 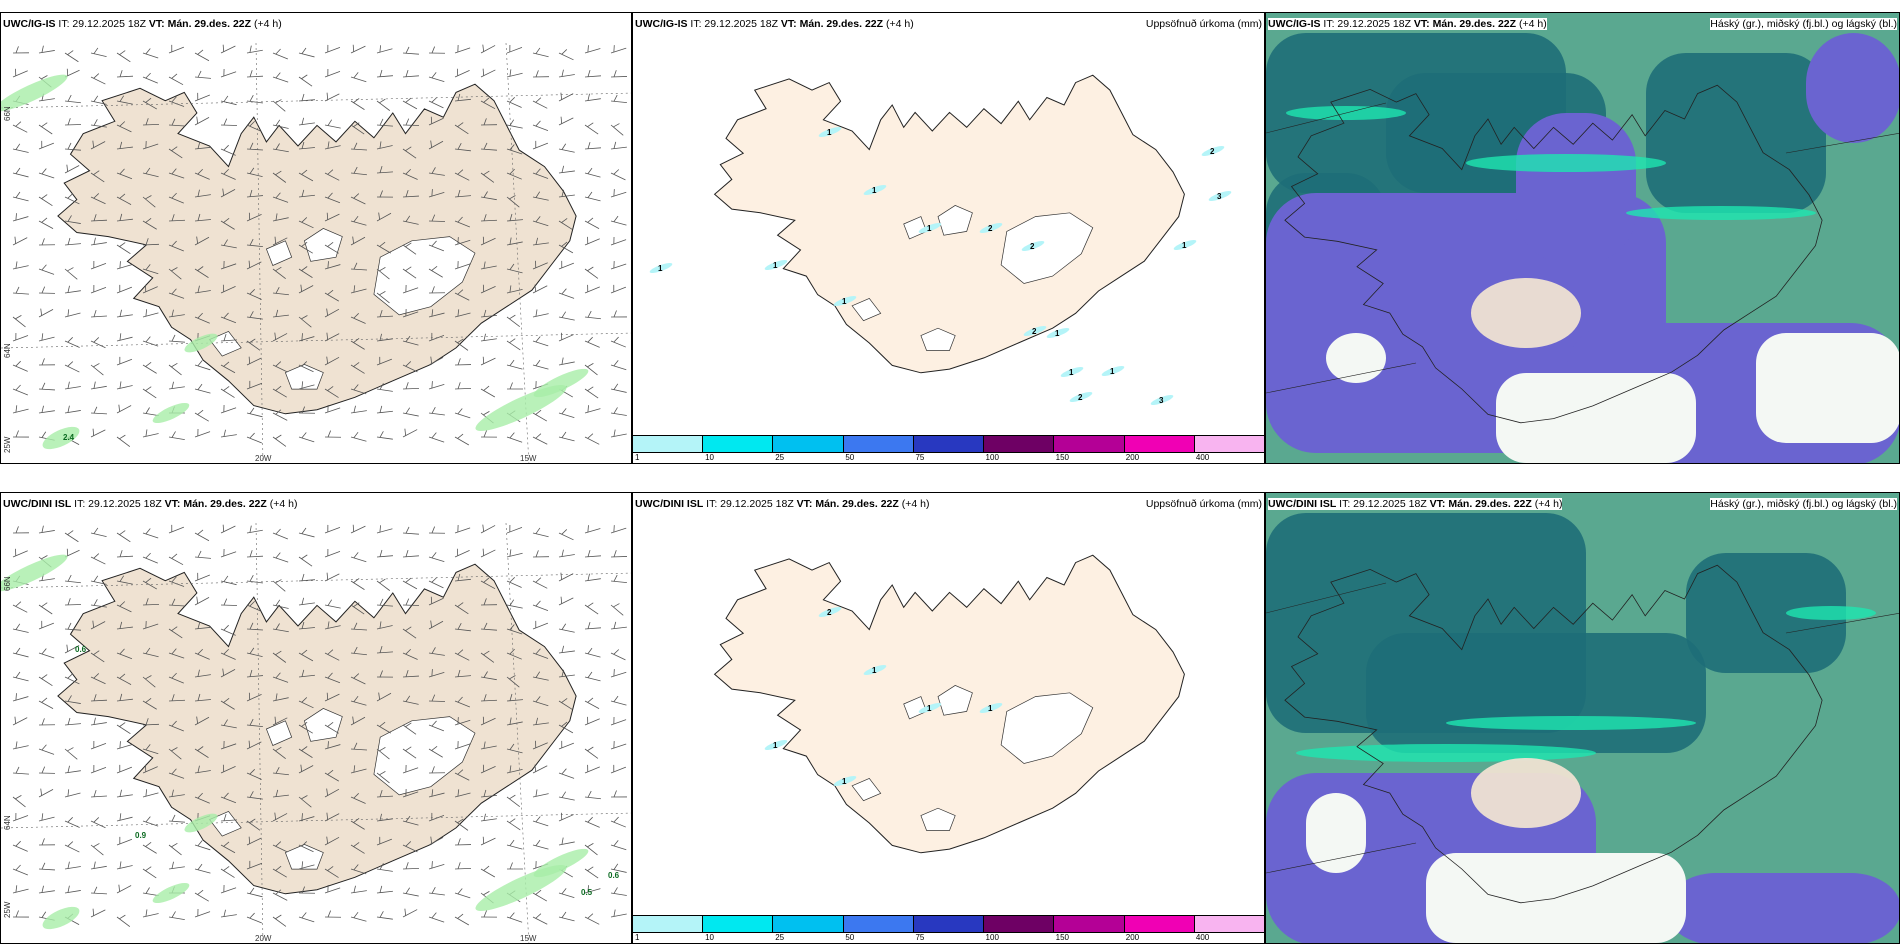 I want to click on colorbar-tick-label: 50, so click(x=850, y=457).